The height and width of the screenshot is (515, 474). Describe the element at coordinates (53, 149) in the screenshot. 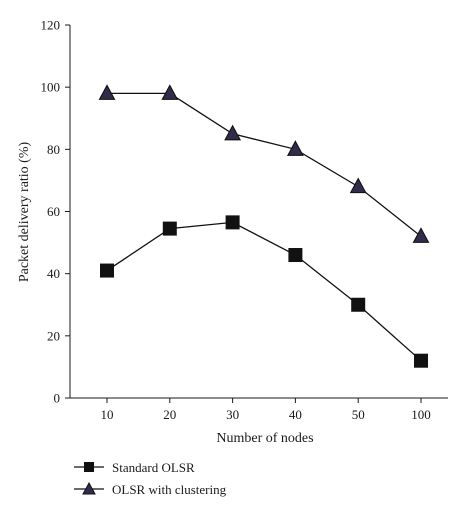

I see `y-tick-label: 80` at that location.